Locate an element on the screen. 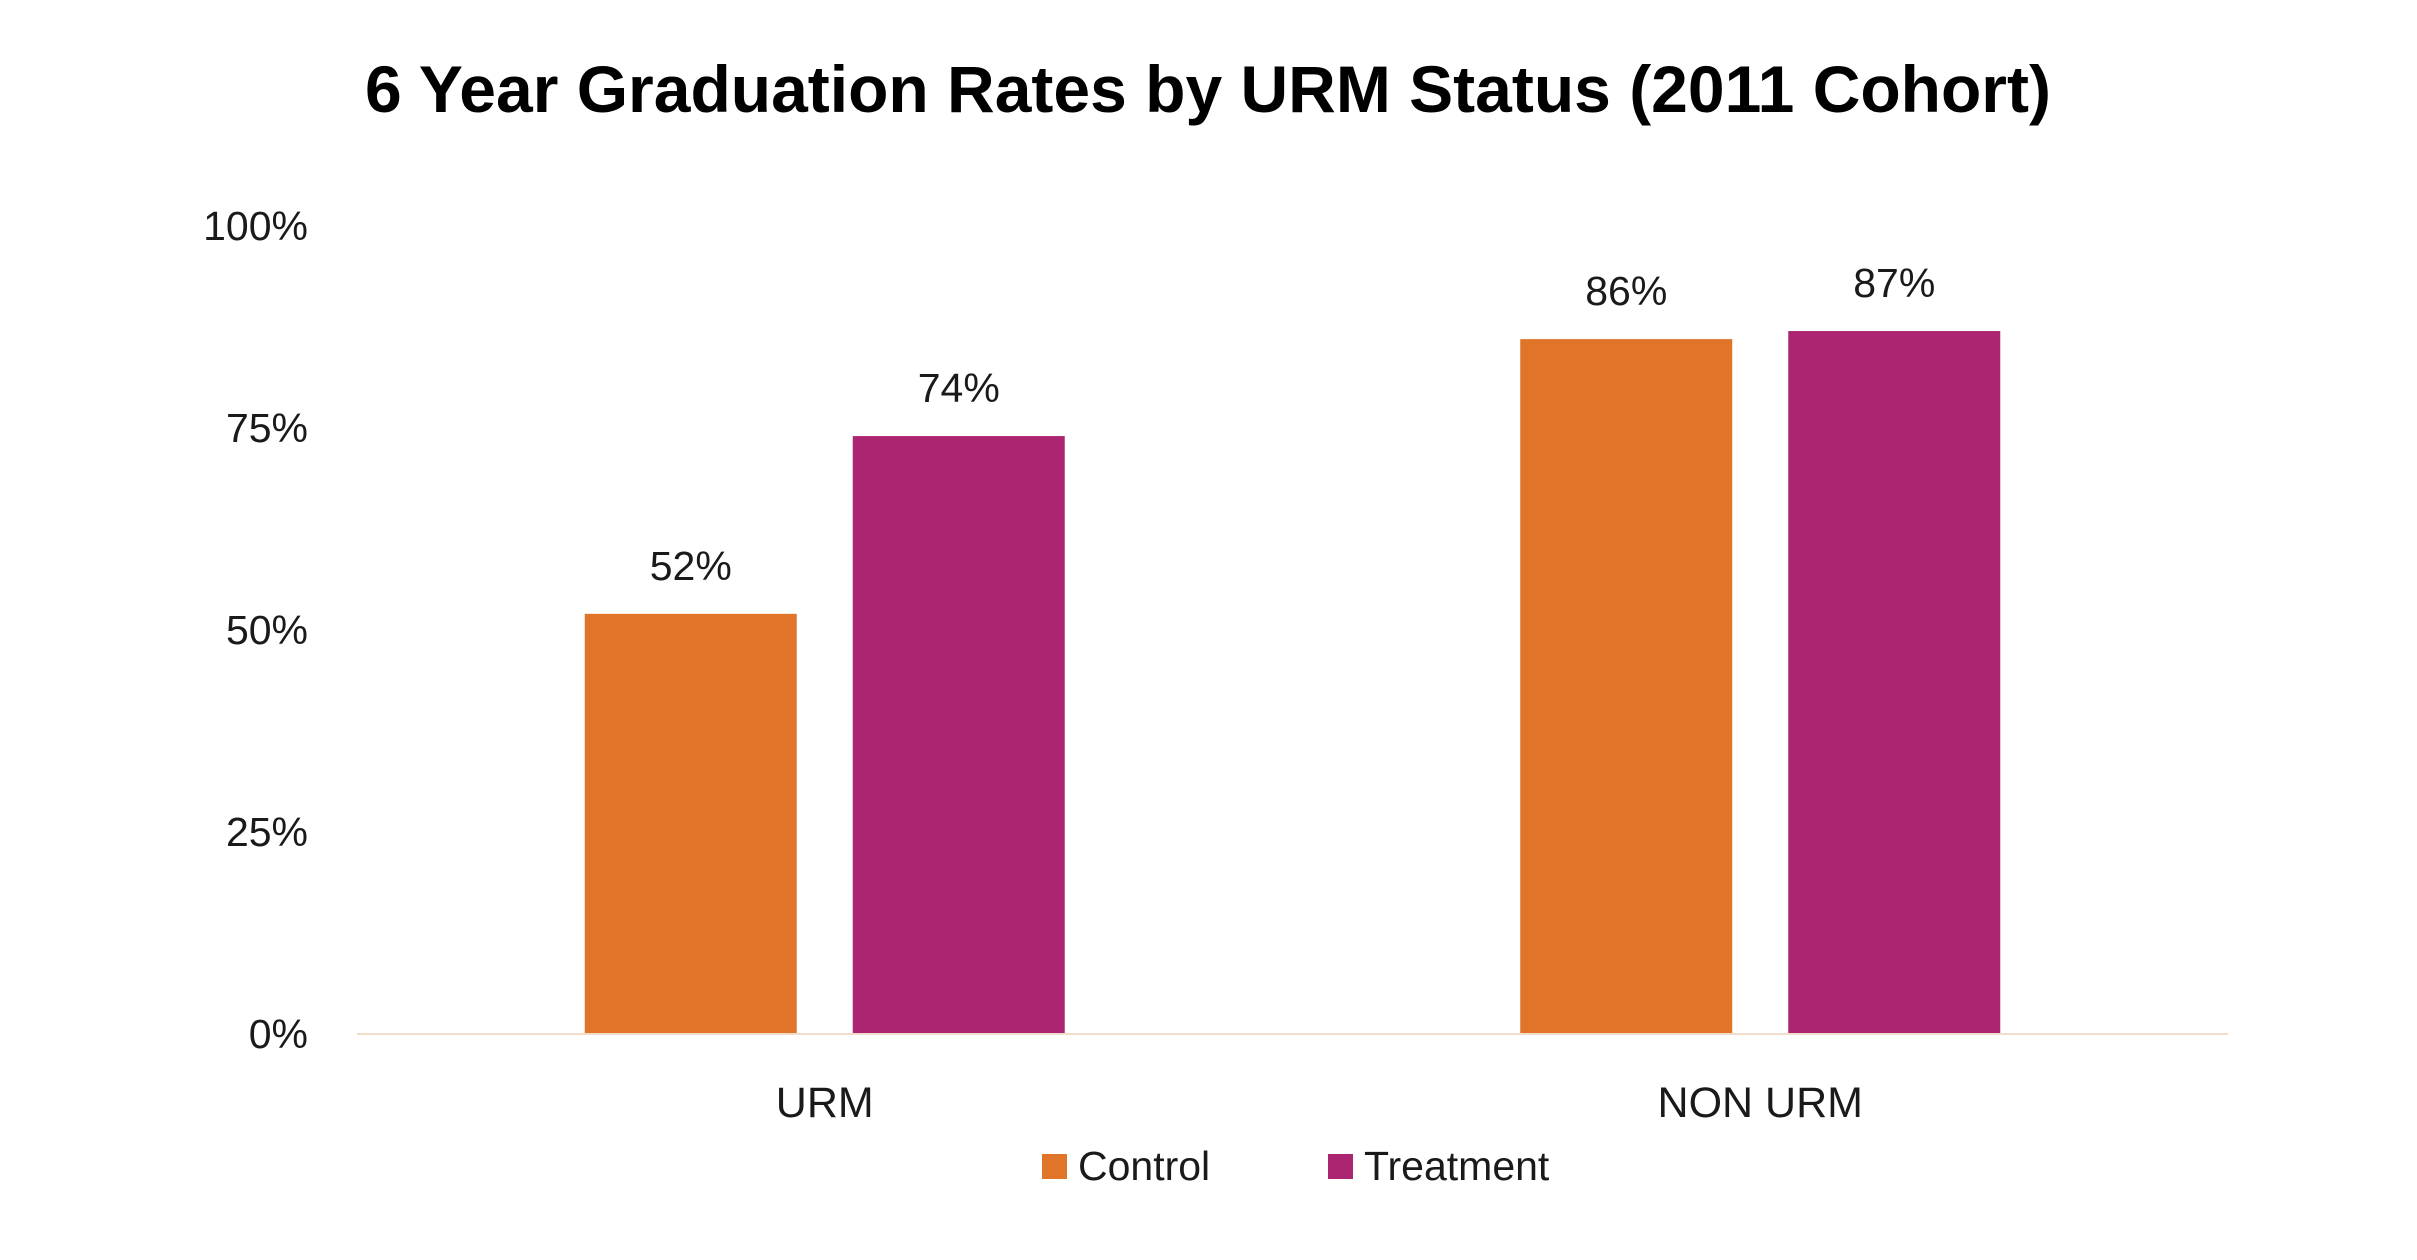 The height and width of the screenshot is (1260, 2417). data-label: 87% is located at coordinates (1894, 283).